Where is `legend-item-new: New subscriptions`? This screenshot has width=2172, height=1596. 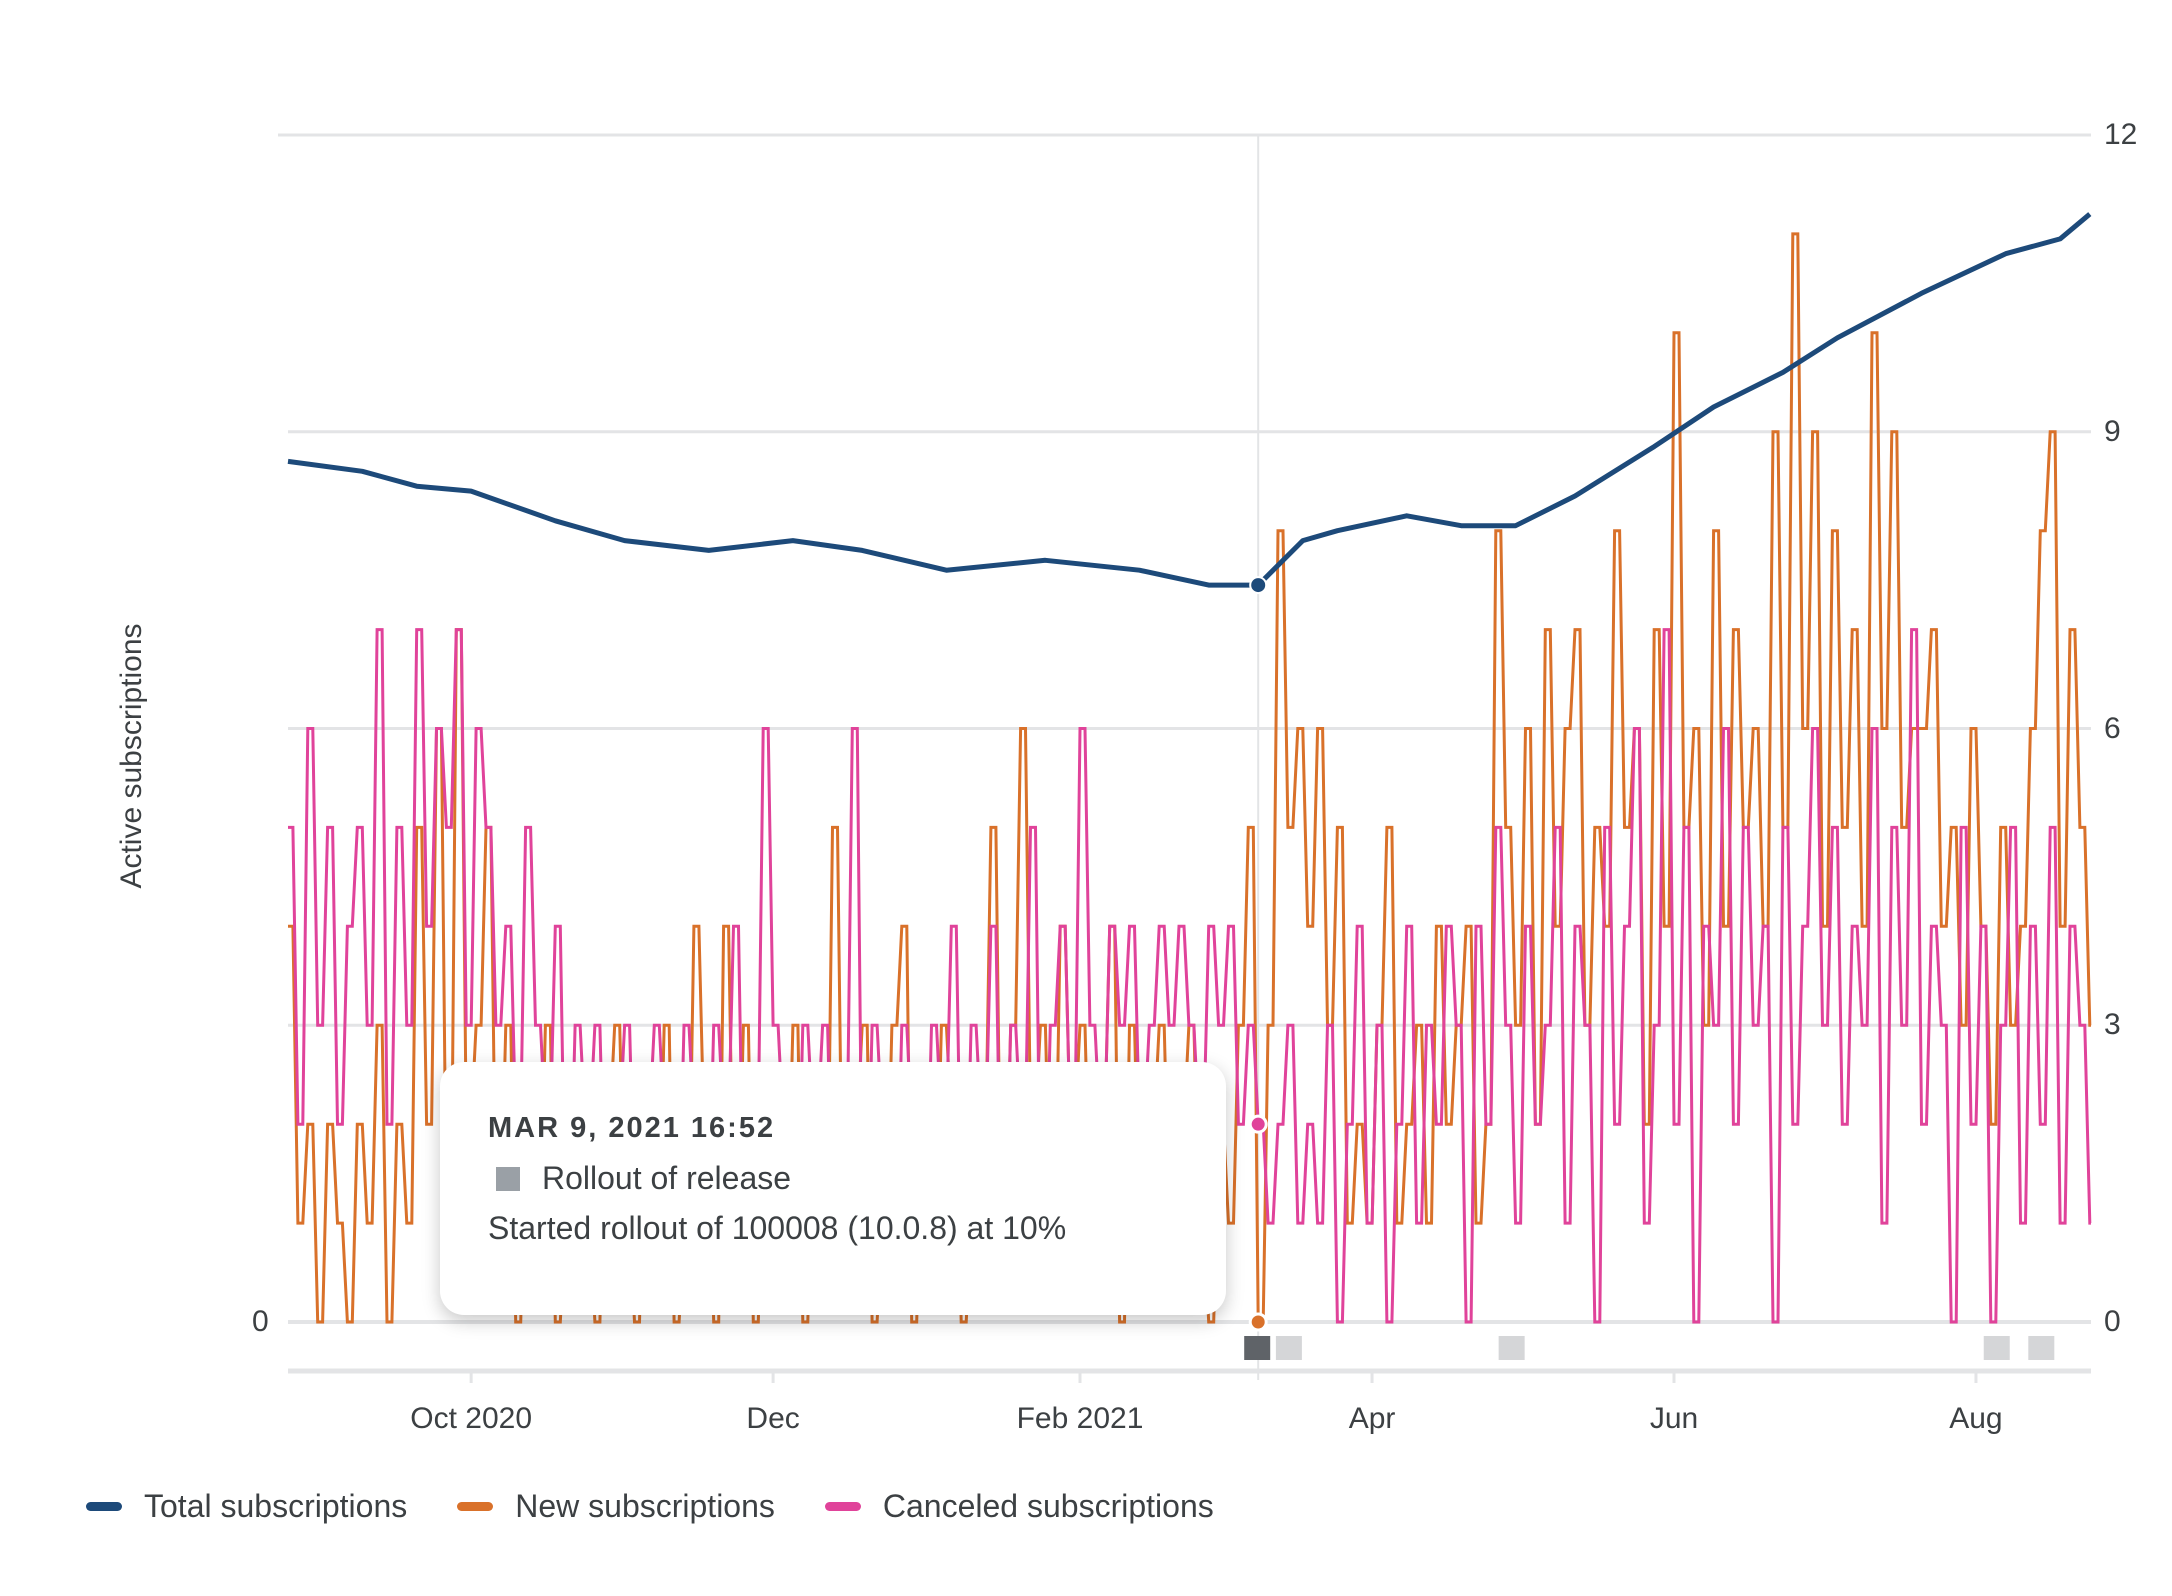
legend-item-new: New subscriptions is located at coordinates (616, 1506).